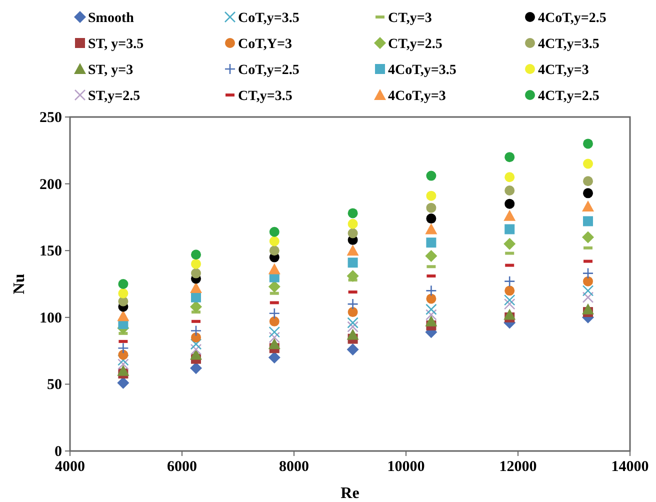 The image size is (656, 502). Describe the element at coordinates (350, 493) in the screenshot. I see `x-axis-title: Re` at that location.